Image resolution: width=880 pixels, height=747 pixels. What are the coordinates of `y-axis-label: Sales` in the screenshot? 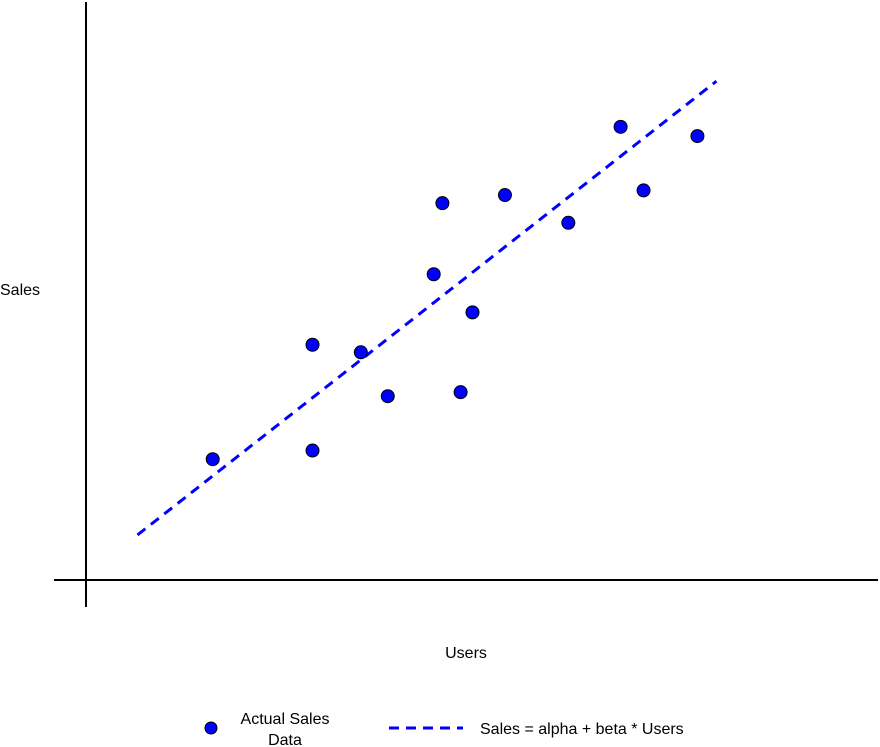 It's located at (20, 290).